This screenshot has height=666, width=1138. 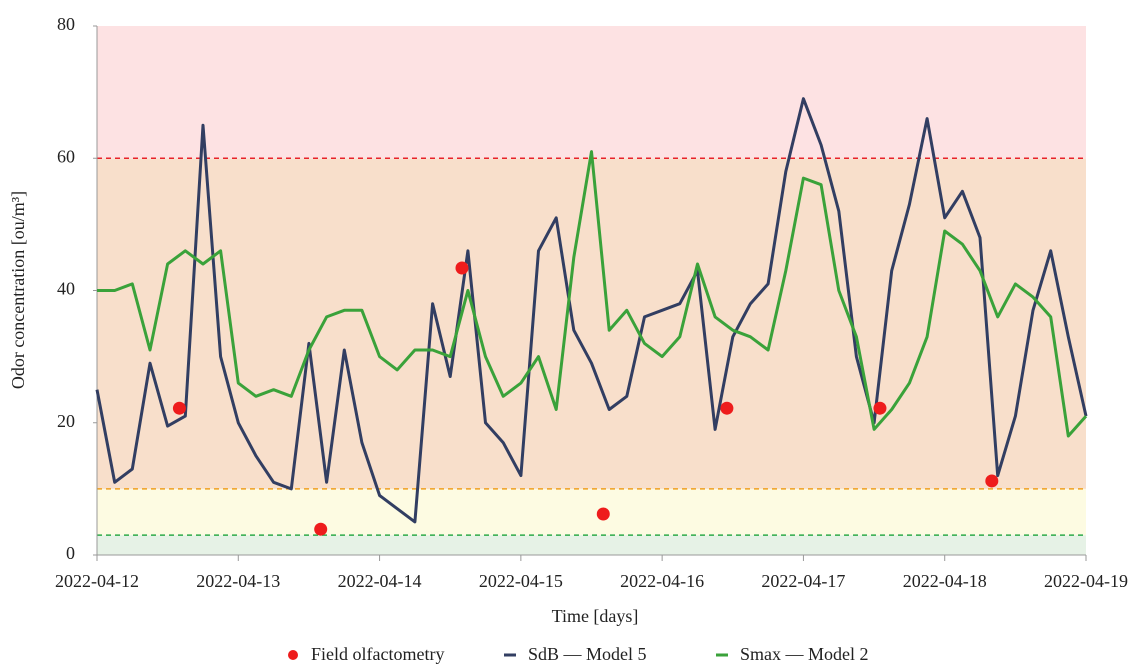 I want to click on x-tick-label: 2022-04-12, so click(x=97, y=581).